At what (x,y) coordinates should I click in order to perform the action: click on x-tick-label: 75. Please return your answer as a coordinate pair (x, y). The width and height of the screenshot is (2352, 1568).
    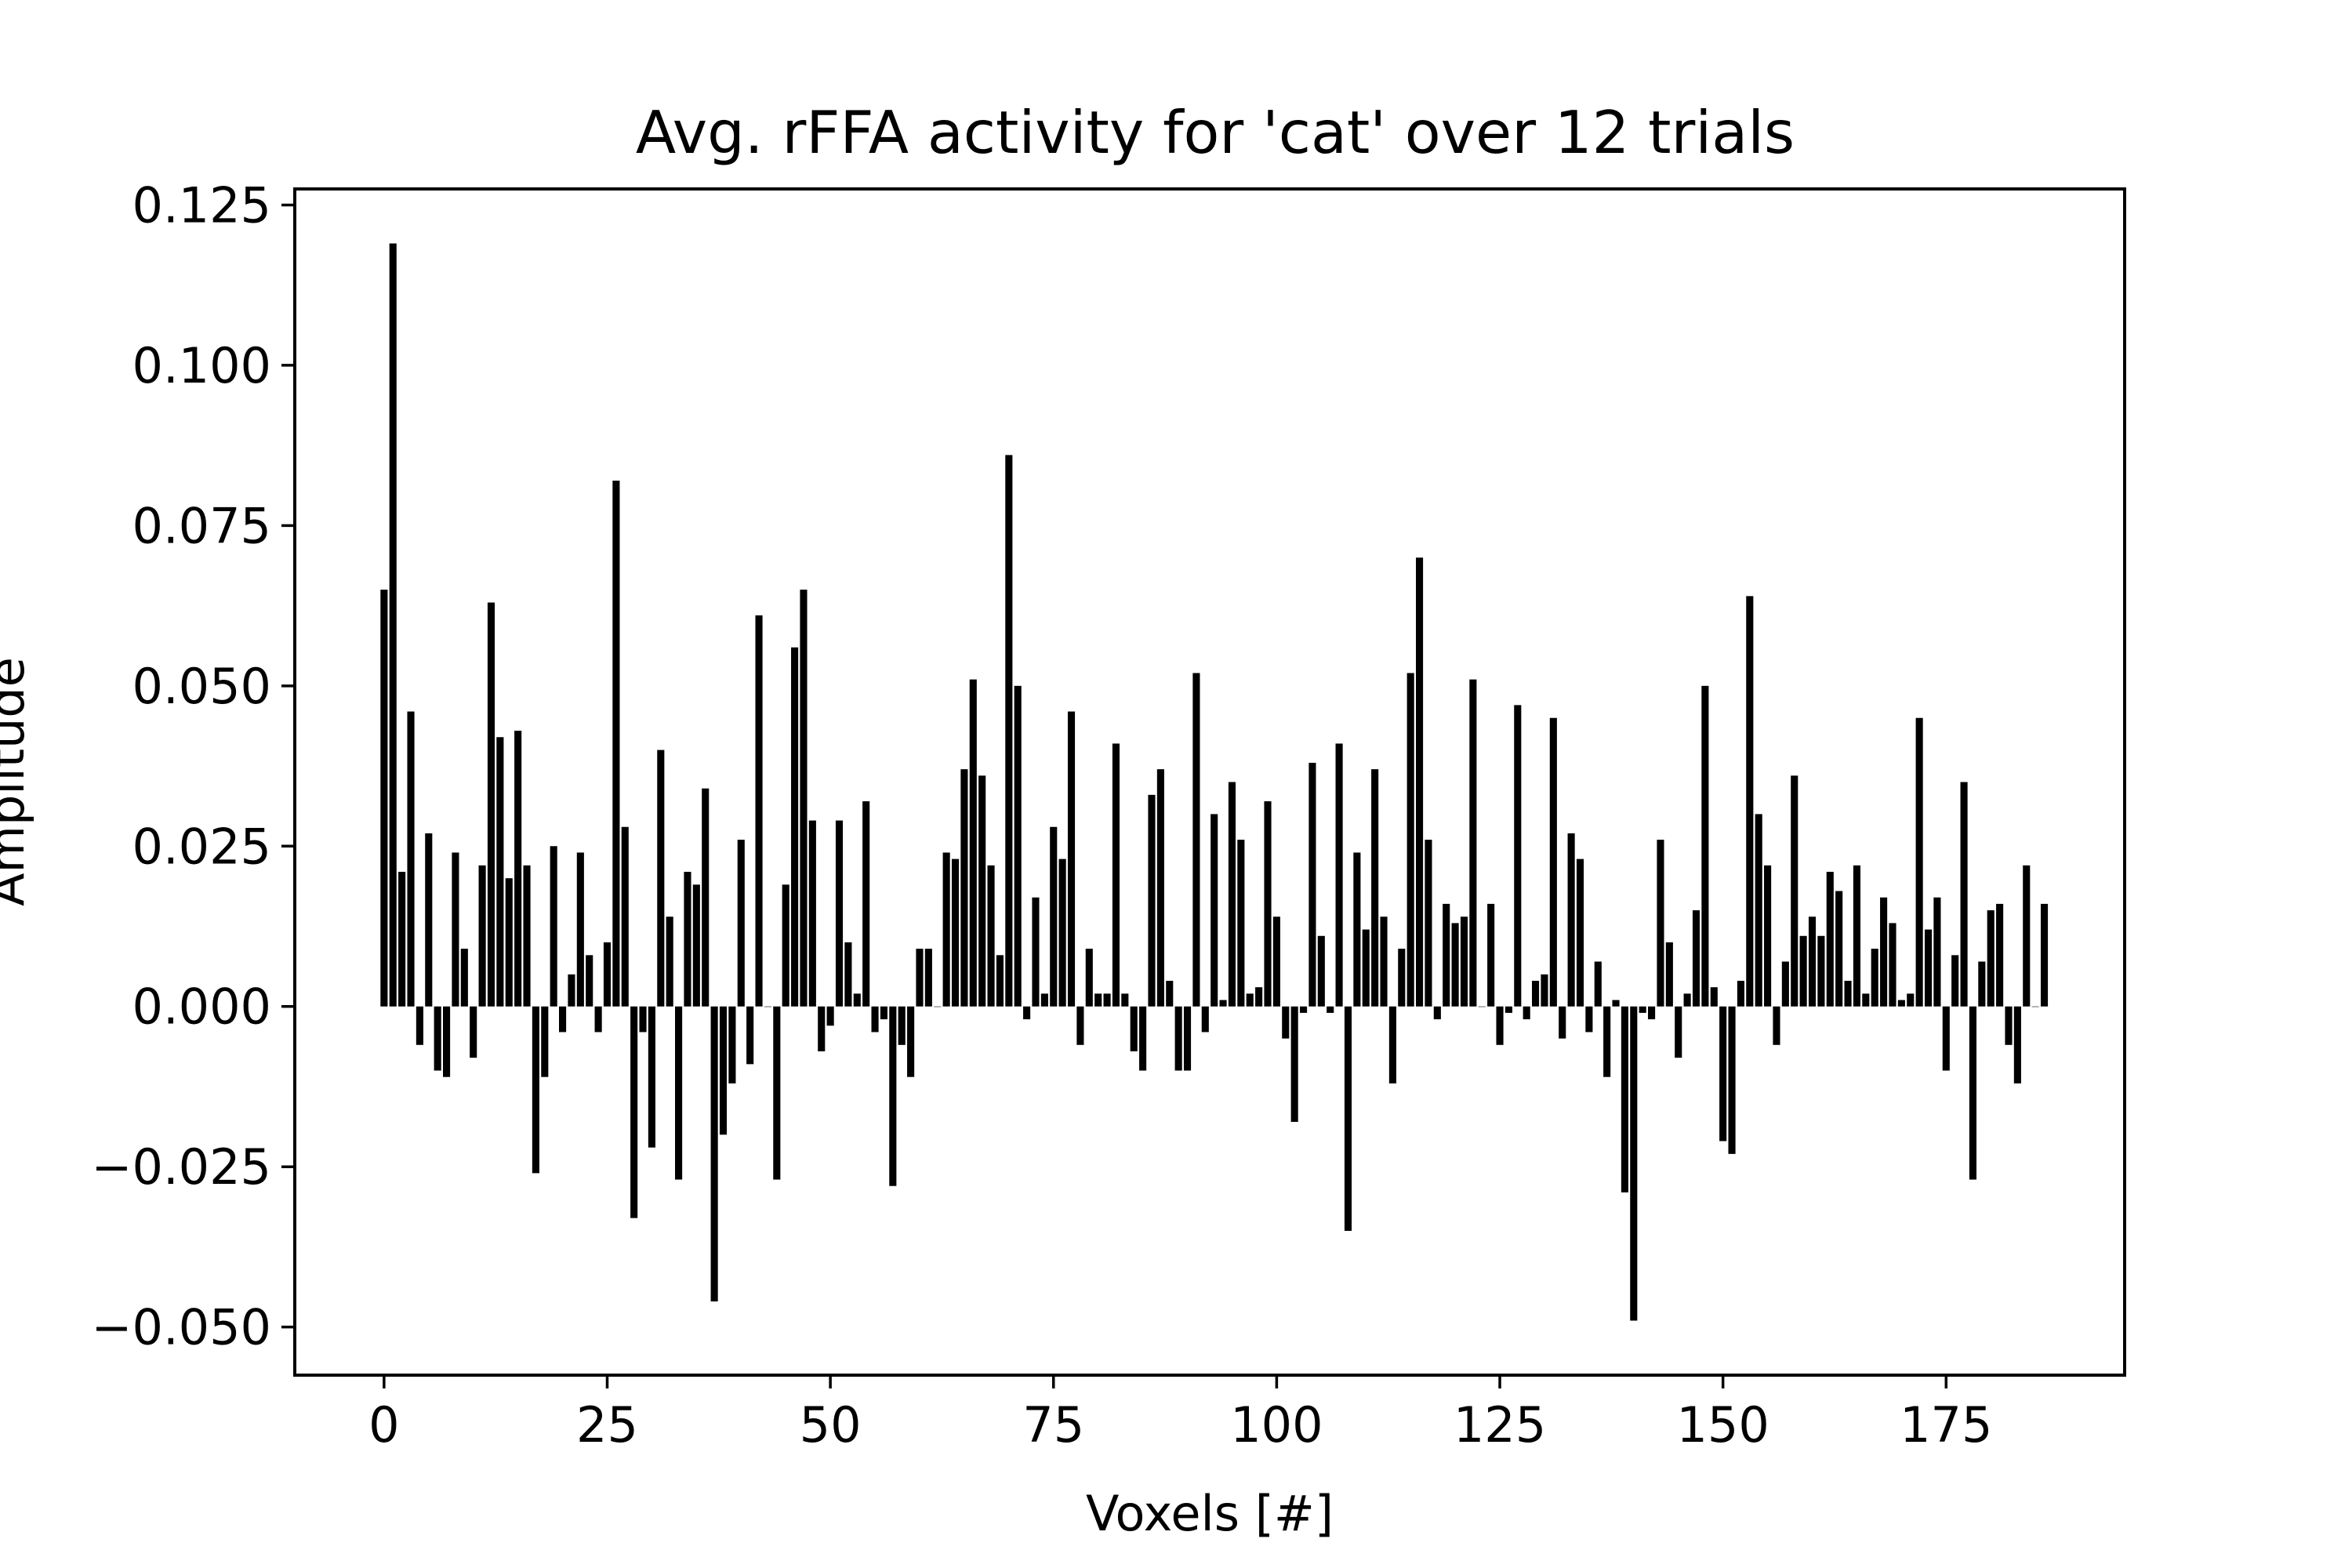
    Looking at the image, I should click on (1053, 1425).